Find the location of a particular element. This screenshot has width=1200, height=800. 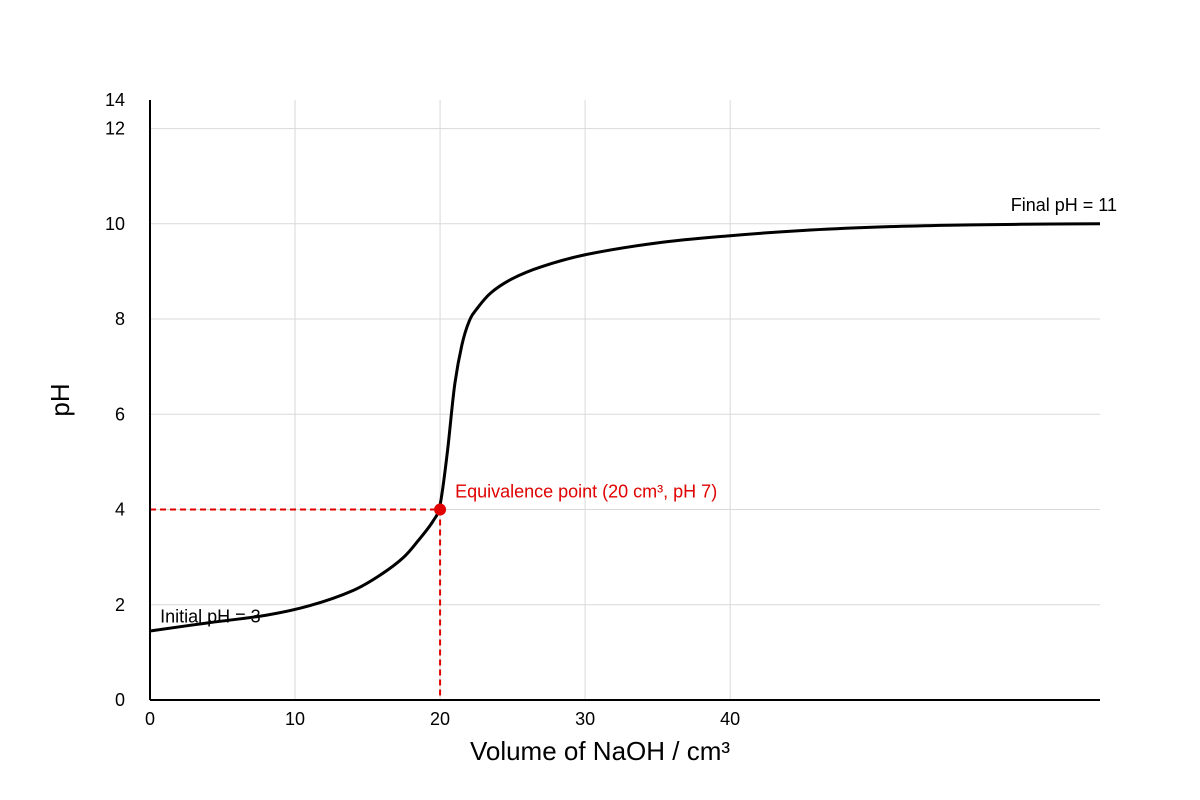

y-tick-label: 14 is located at coordinates (115, 100).